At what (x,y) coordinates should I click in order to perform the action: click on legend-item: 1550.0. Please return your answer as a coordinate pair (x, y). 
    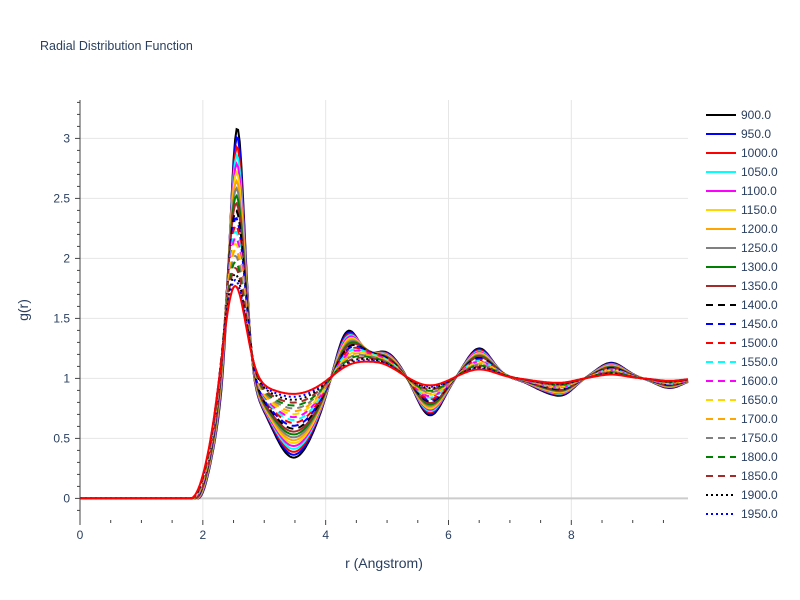
    Looking at the image, I should click on (742, 362).